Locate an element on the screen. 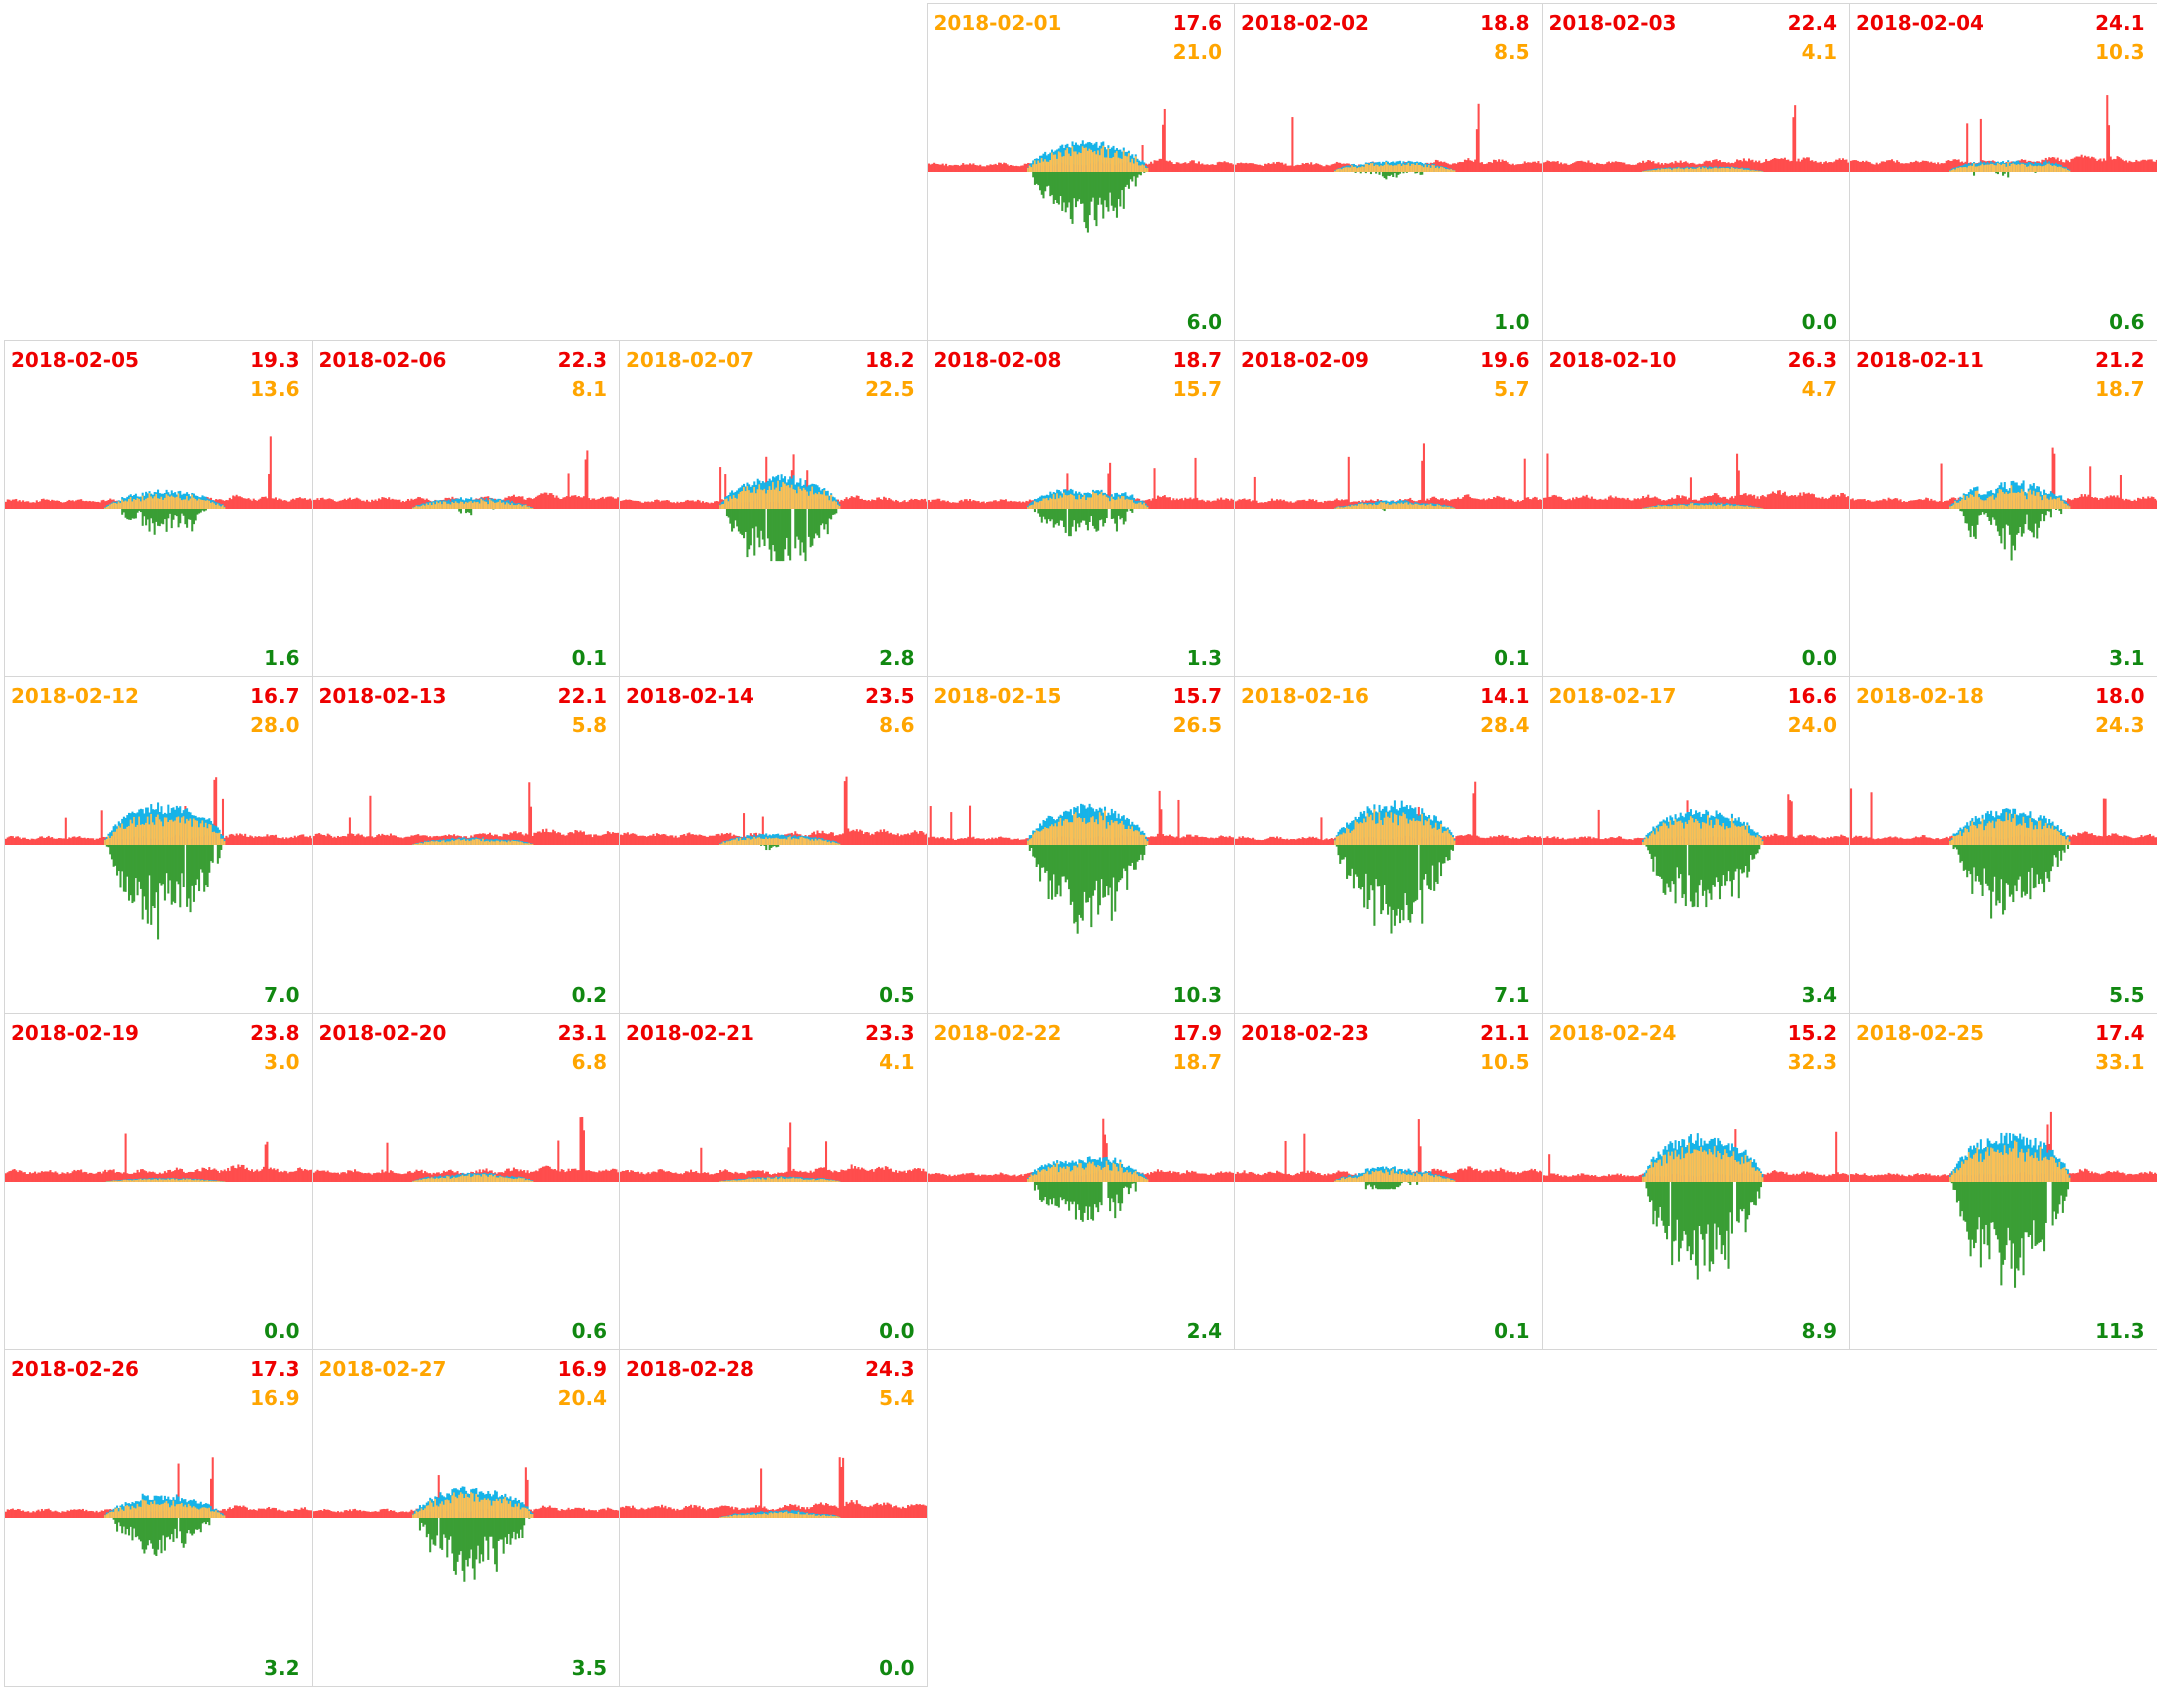 The width and height of the screenshot is (2157, 1687). day-date: 2018-02-04 is located at coordinates (1920, 23).